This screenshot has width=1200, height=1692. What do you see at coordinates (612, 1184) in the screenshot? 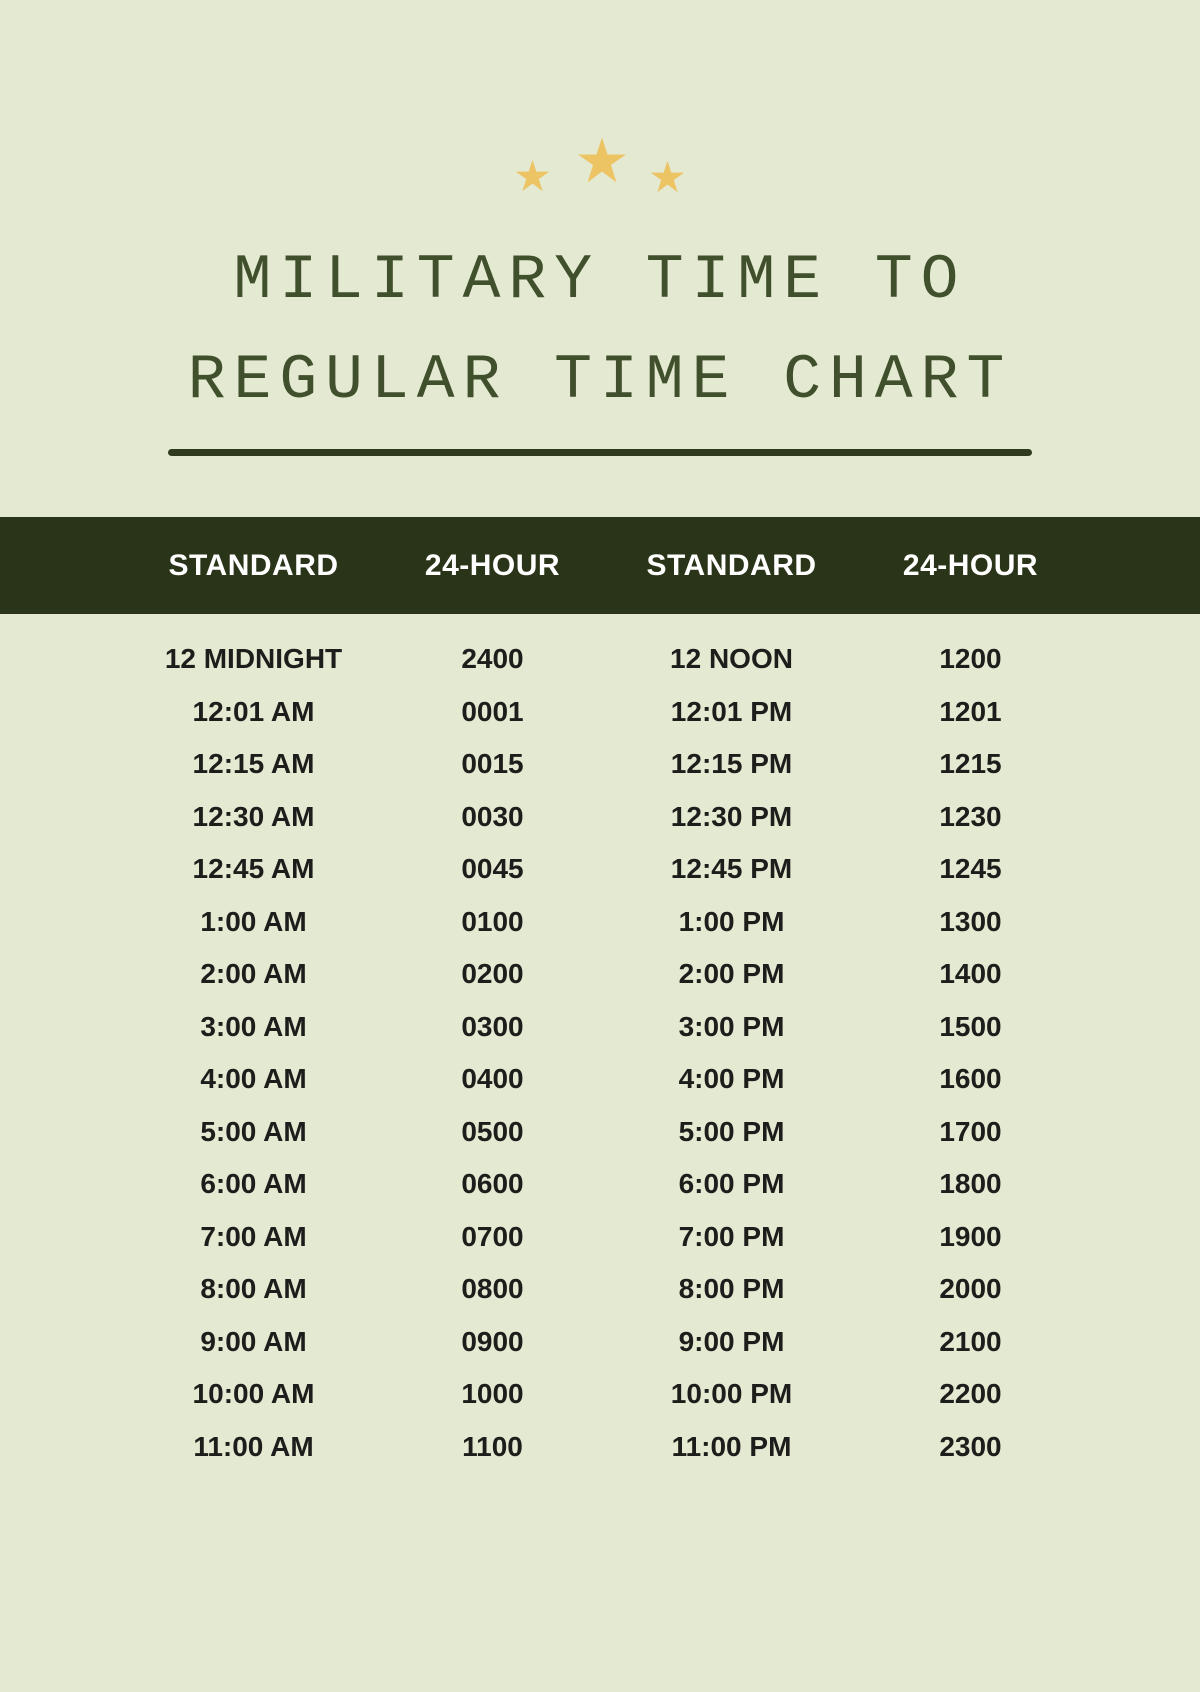
I see `table-row: 6:00 AM 0600 6:00 PM 1800` at bounding box center [612, 1184].